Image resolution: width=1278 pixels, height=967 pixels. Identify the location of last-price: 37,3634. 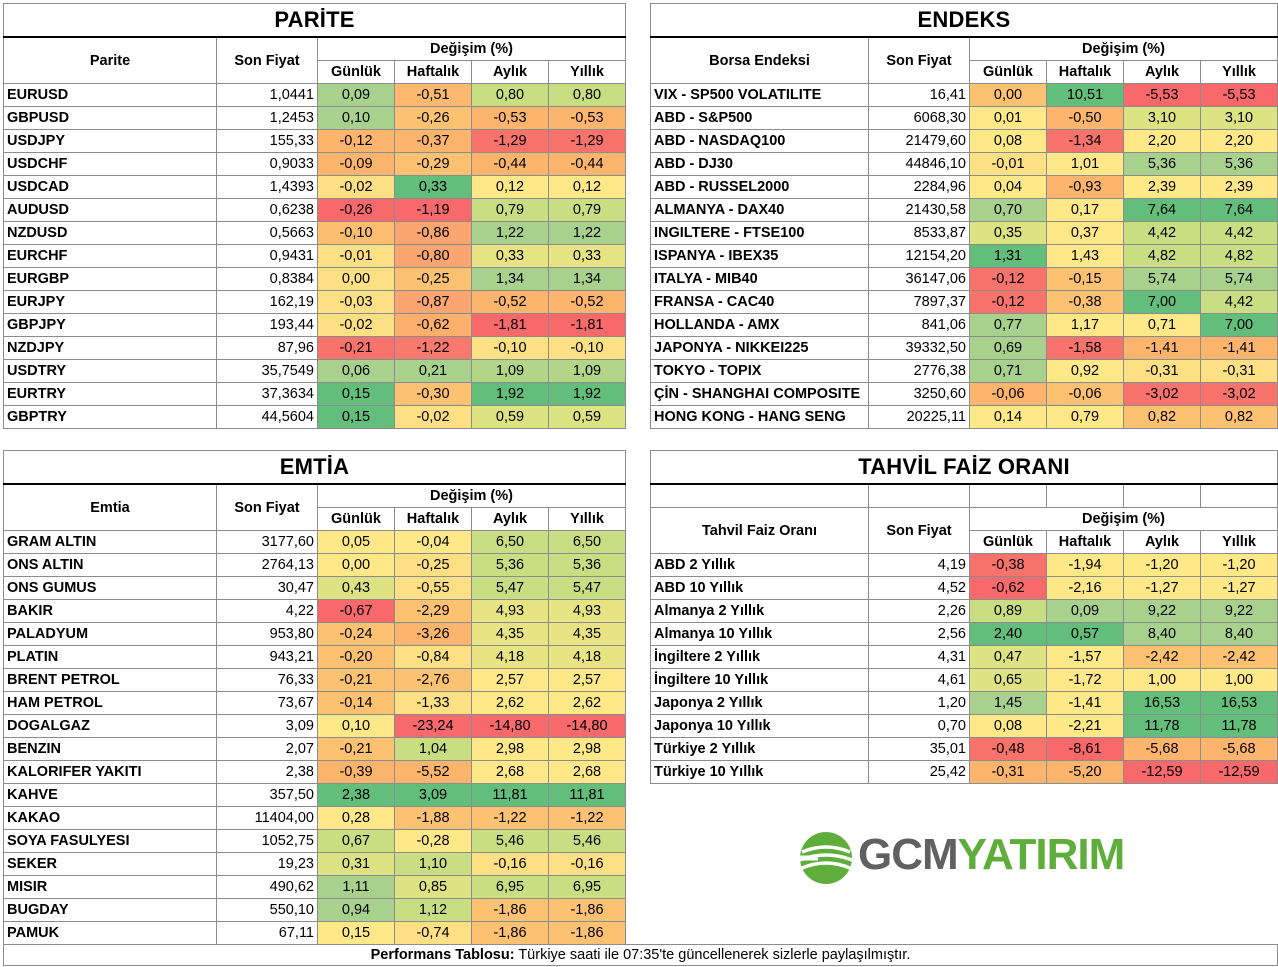
(267, 394).